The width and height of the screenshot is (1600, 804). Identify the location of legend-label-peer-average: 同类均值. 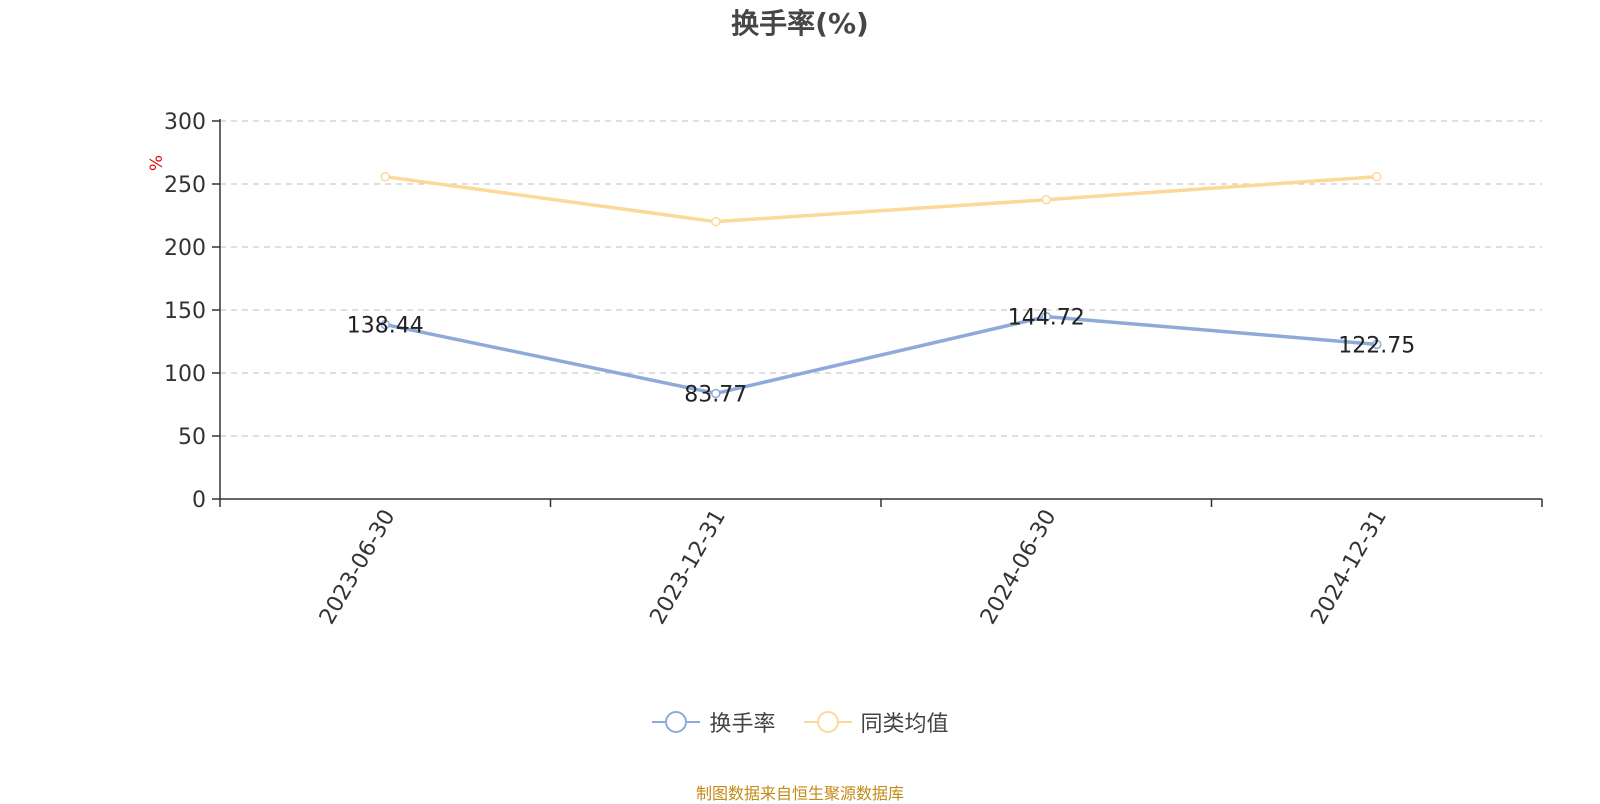
(904, 724).